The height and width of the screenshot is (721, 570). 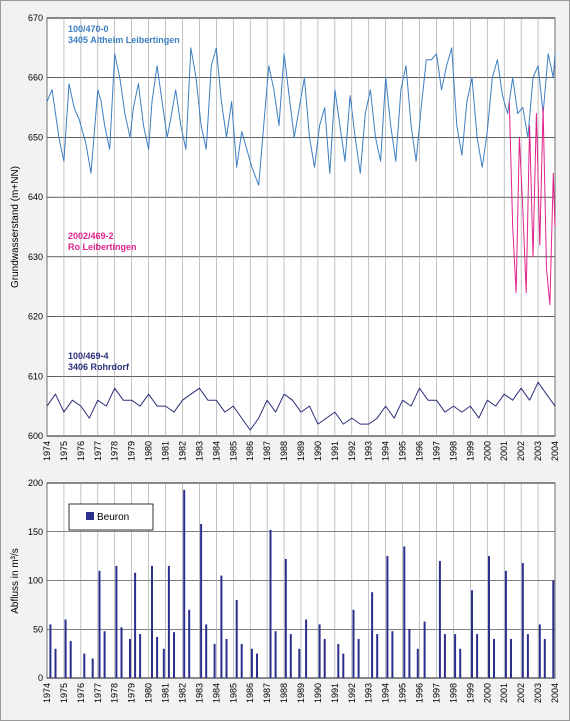 What do you see at coordinates (98, 451) in the screenshot?
I see `x-tick-label: 1977` at bounding box center [98, 451].